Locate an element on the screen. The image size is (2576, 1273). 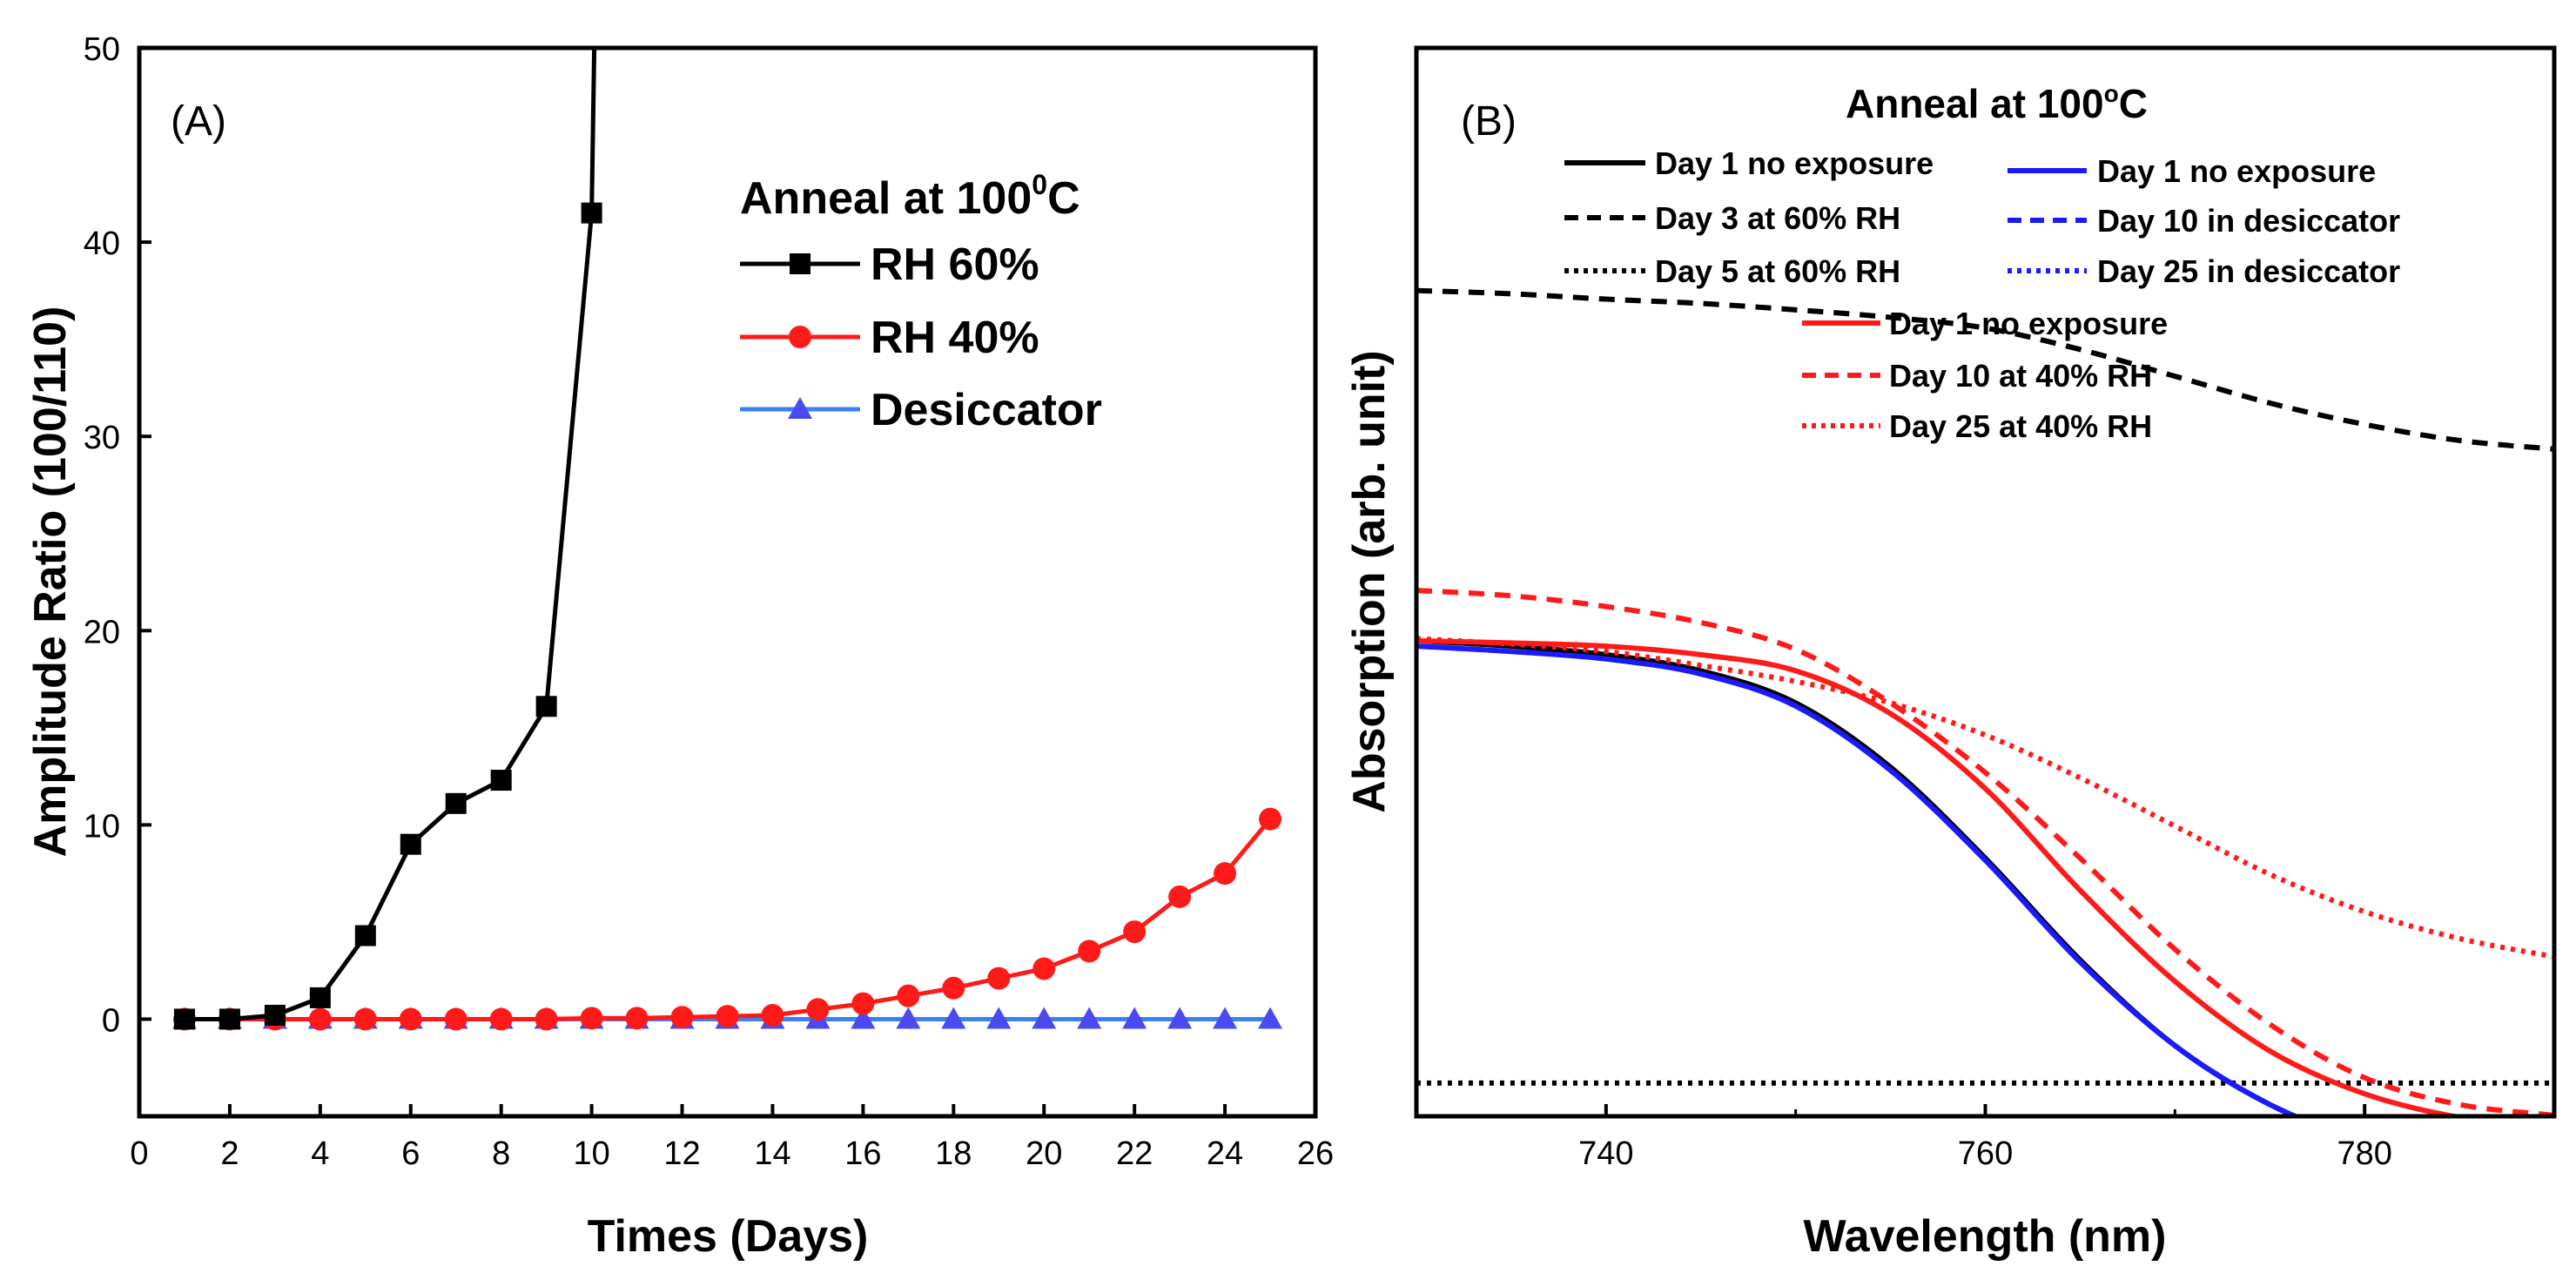
series-rh-40- is located at coordinates (727, 919).